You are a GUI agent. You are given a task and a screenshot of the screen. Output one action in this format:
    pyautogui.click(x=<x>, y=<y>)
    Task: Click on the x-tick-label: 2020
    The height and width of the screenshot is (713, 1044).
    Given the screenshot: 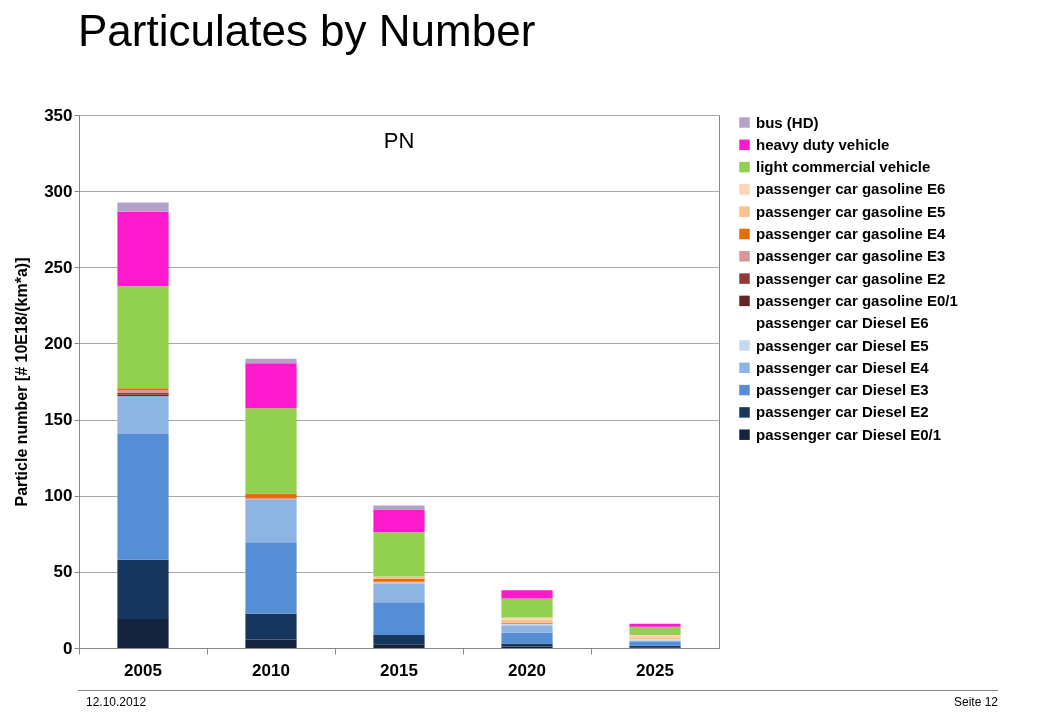 What is the action you would take?
    pyautogui.click(x=527, y=670)
    